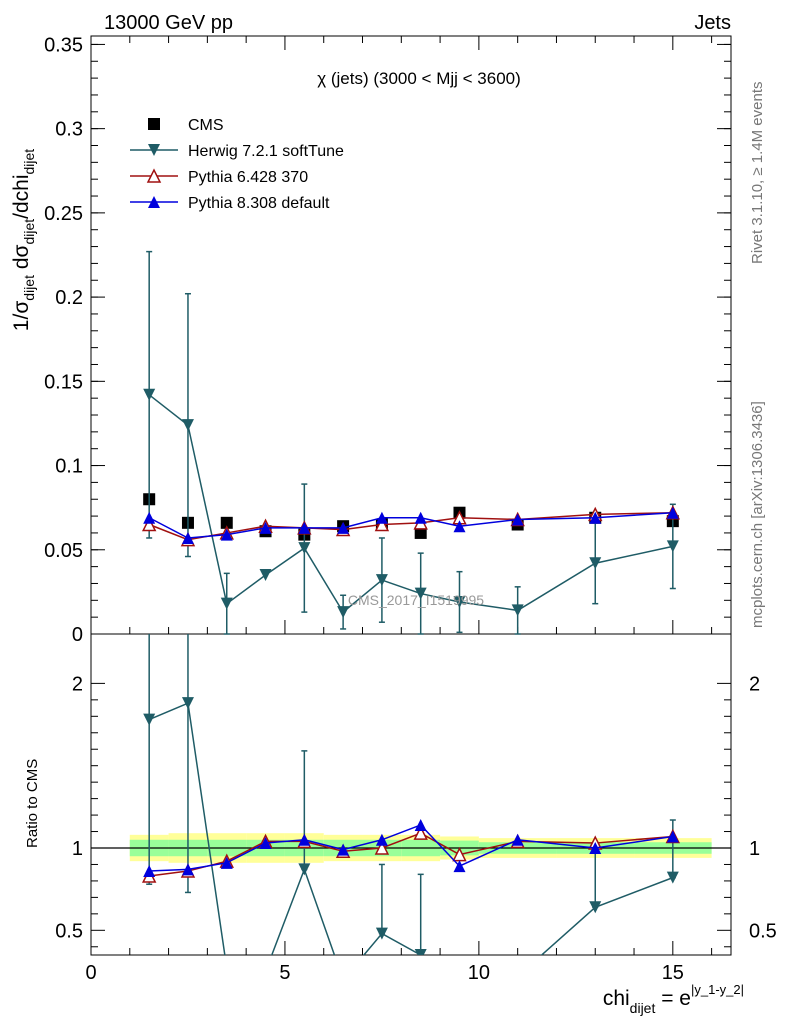  What do you see at coordinates (284, 973) in the screenshot?
I see `x-tick-label: 5` at bounding box center [284, 973].